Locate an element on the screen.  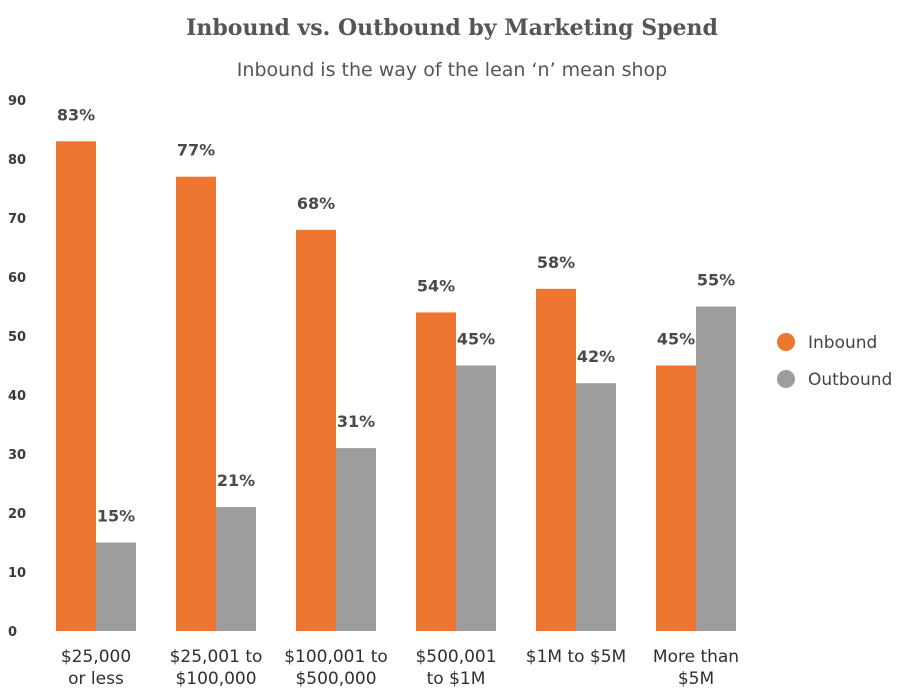
inbound-value-label: 58% is located at coordinates (556, 262).